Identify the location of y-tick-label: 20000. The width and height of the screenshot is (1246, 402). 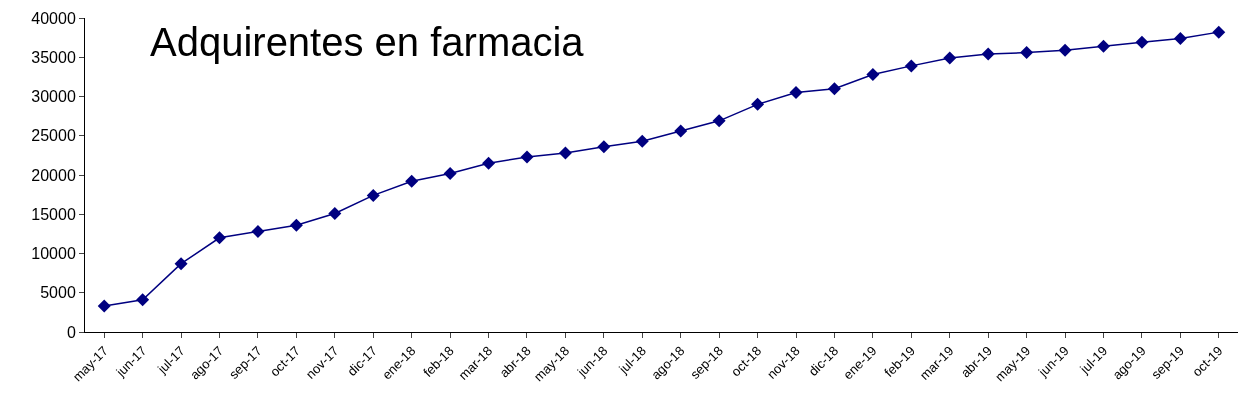
(53, 175).